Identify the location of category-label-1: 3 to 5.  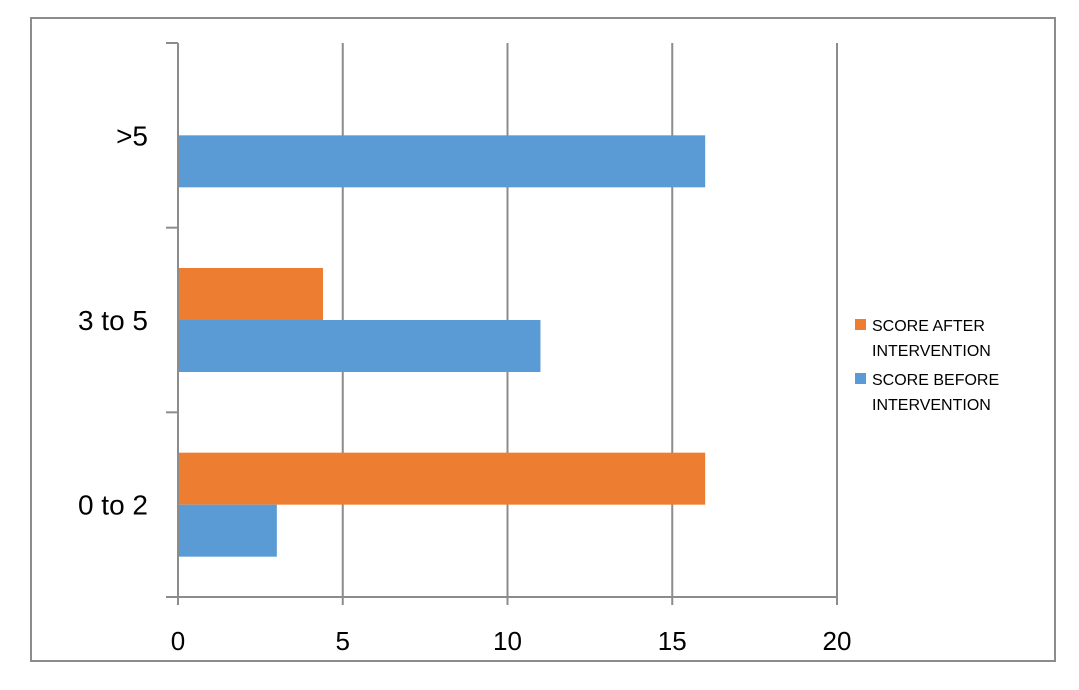
(113, 320).